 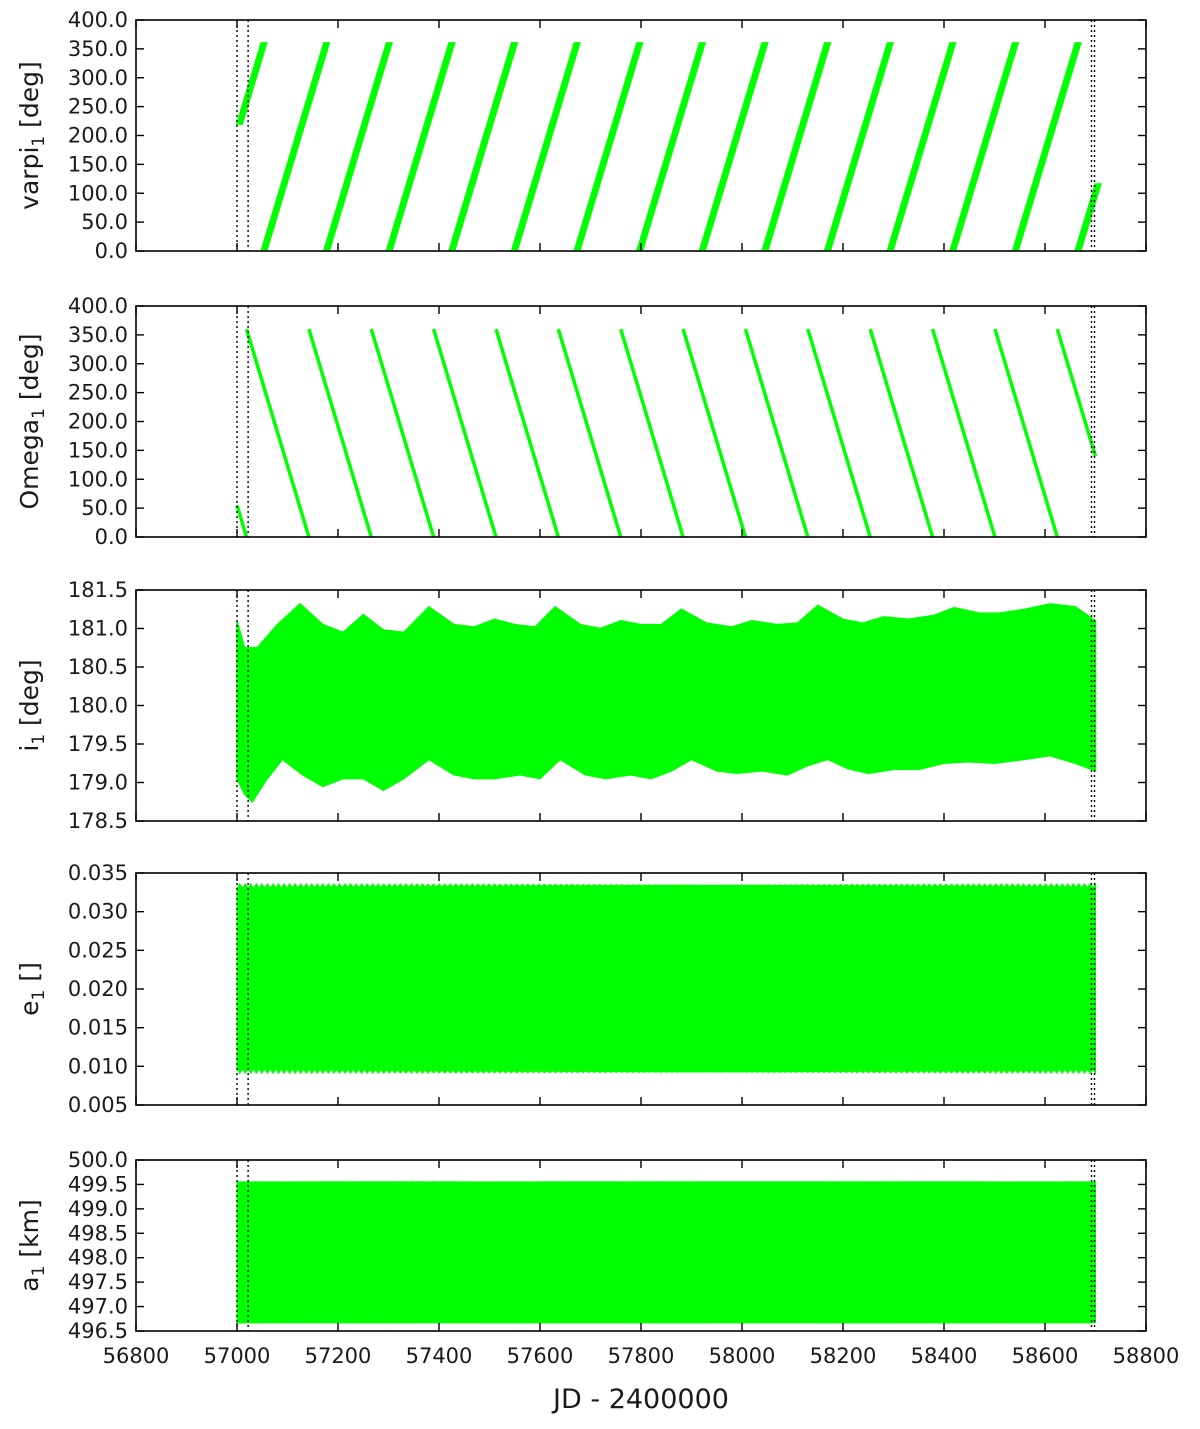 I want to click on y-tick-label: 0.015, so click(x=98, y=1028).